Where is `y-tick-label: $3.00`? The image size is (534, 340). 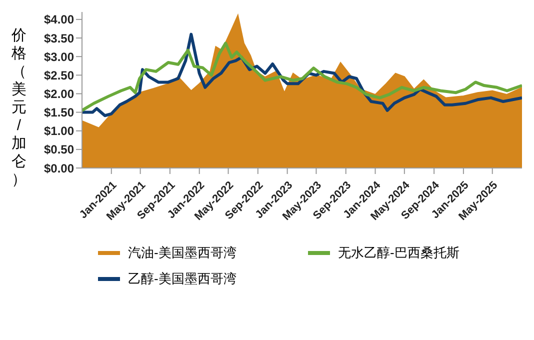
y-tick-label: $3.00 is located at coordinates (59, 57).